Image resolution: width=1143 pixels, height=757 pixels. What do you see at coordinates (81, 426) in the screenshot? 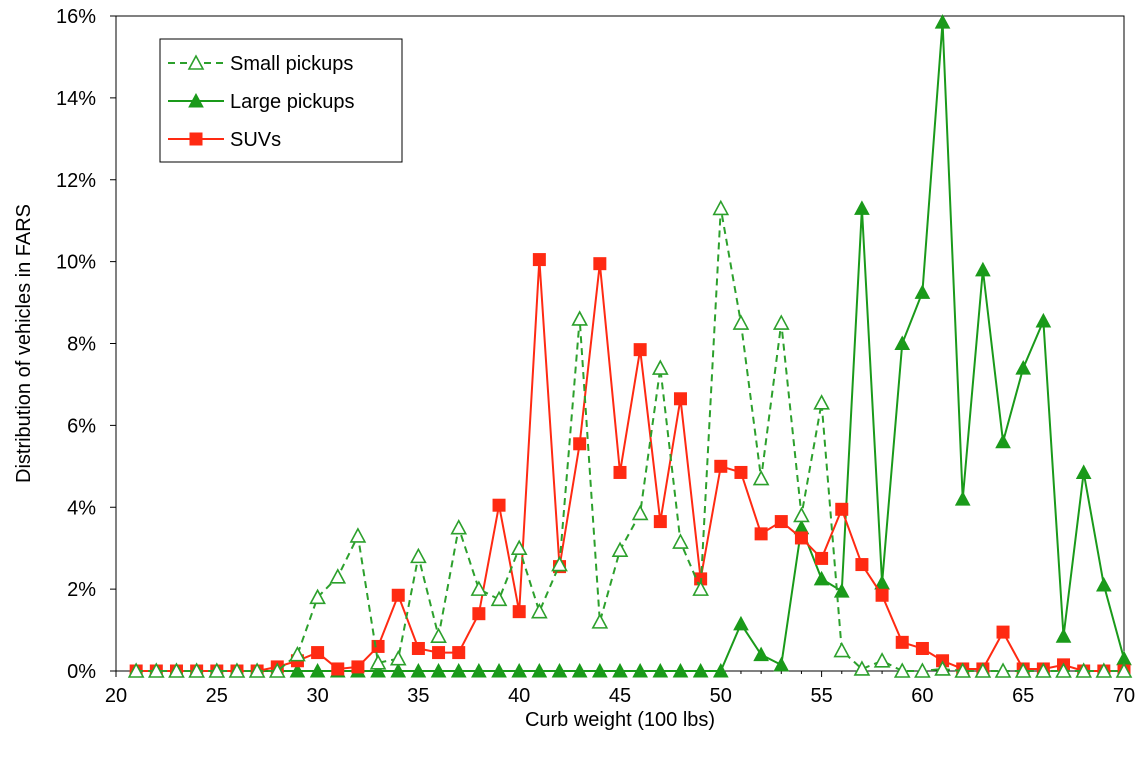
I see `y-tick-label: 6%` at bounding box center [81, 426].